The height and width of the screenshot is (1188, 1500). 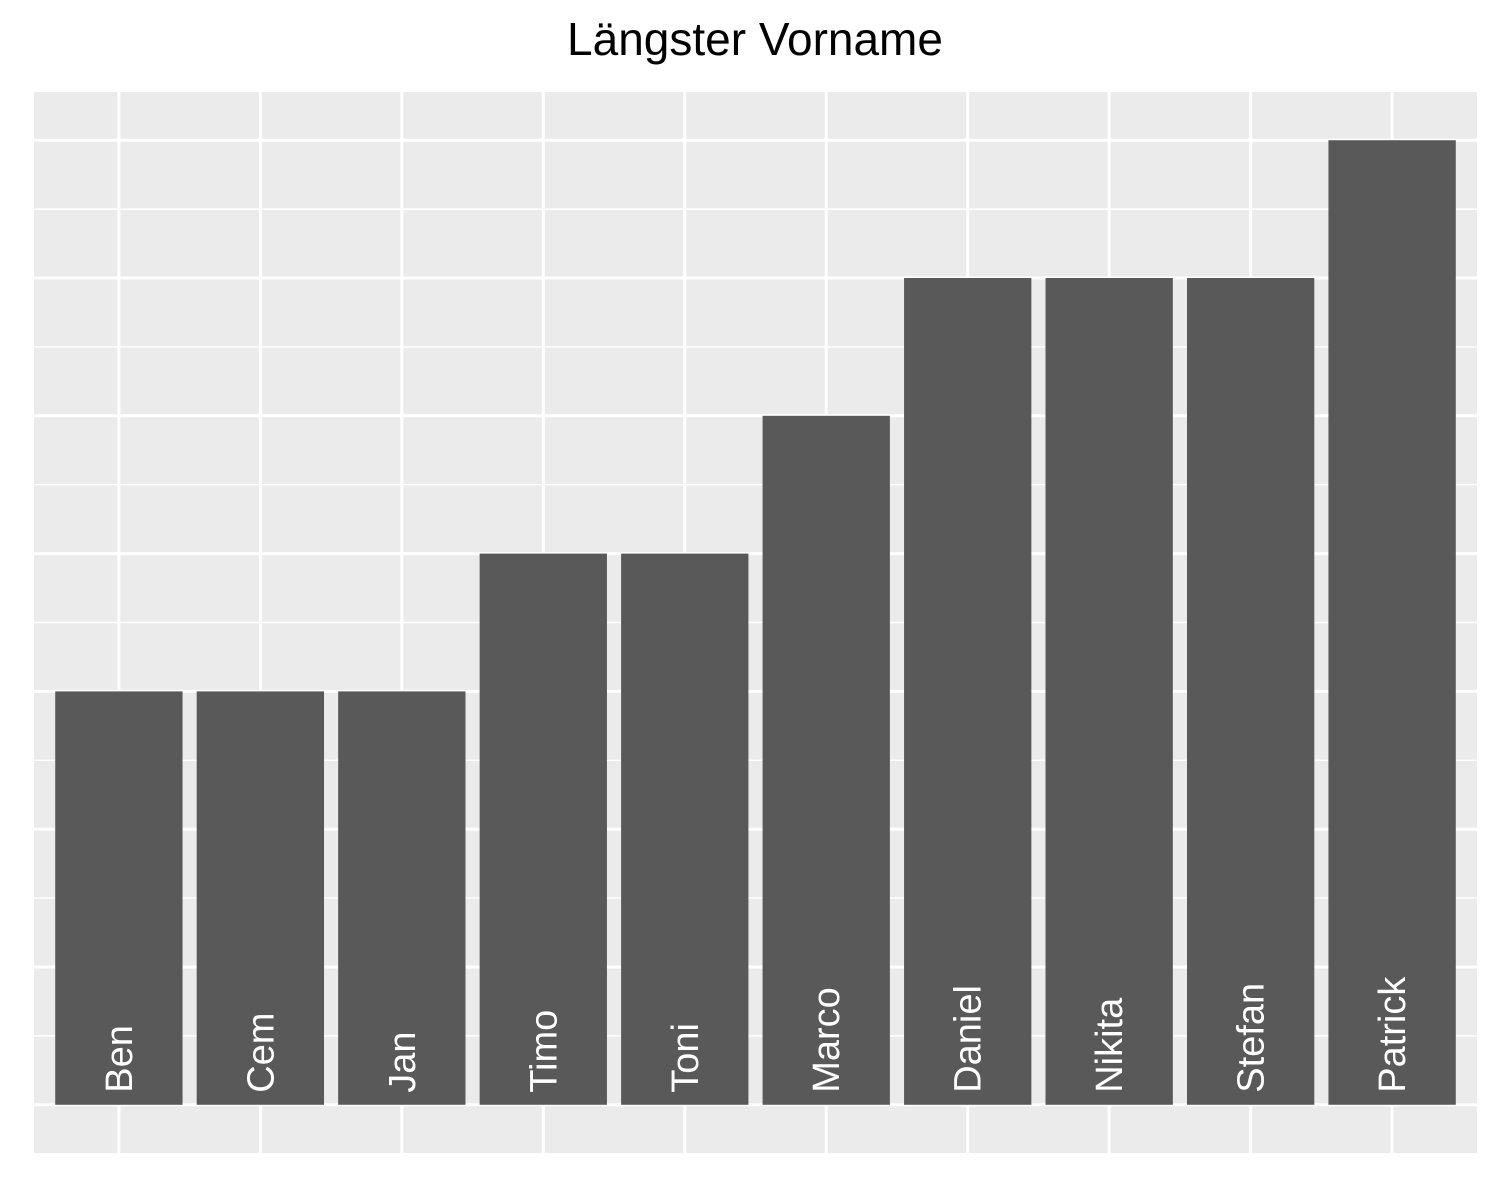 What do you see at coordinates (686, 1058) in the screenshot?
I see `bar-label-toni: Toni` at bounding box center [686, 1058].